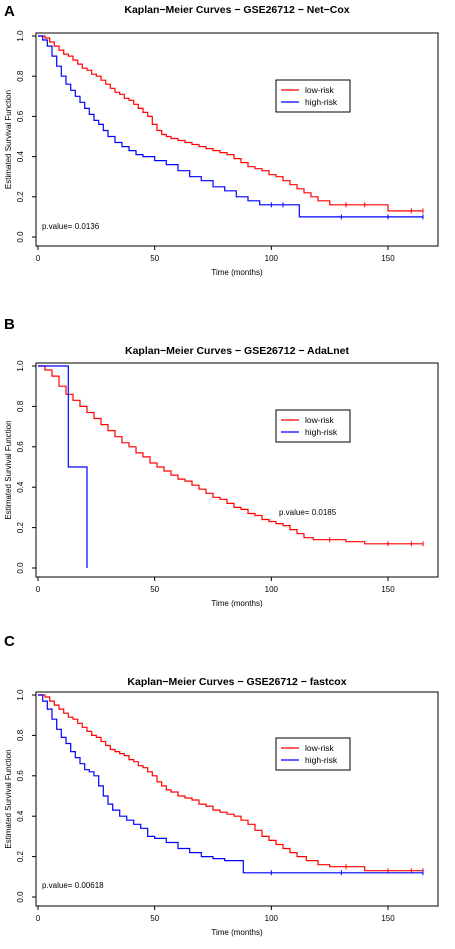 This screenshot has height=949, width=455. Describe the element at coordinates (9, 324) in the screenshot. I see `panel-letter: B` at that location.